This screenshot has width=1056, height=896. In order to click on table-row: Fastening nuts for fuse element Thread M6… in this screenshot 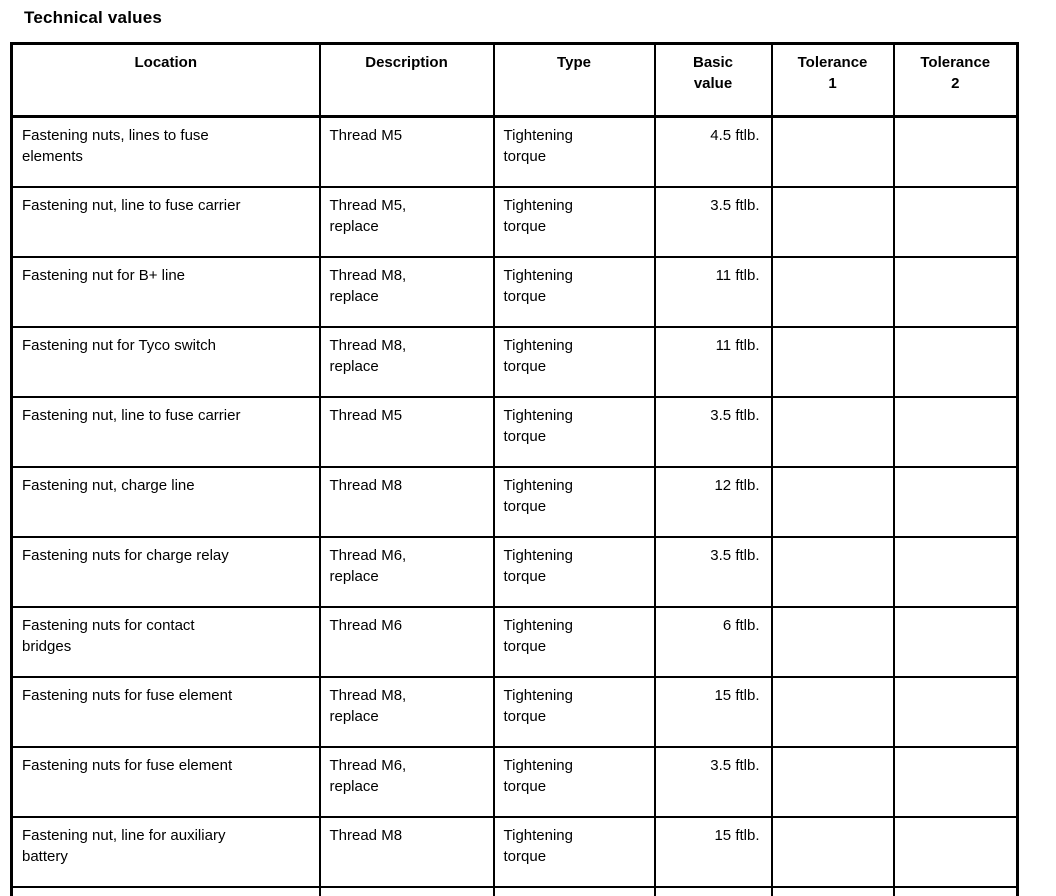, I will do `click(514, 782)`.